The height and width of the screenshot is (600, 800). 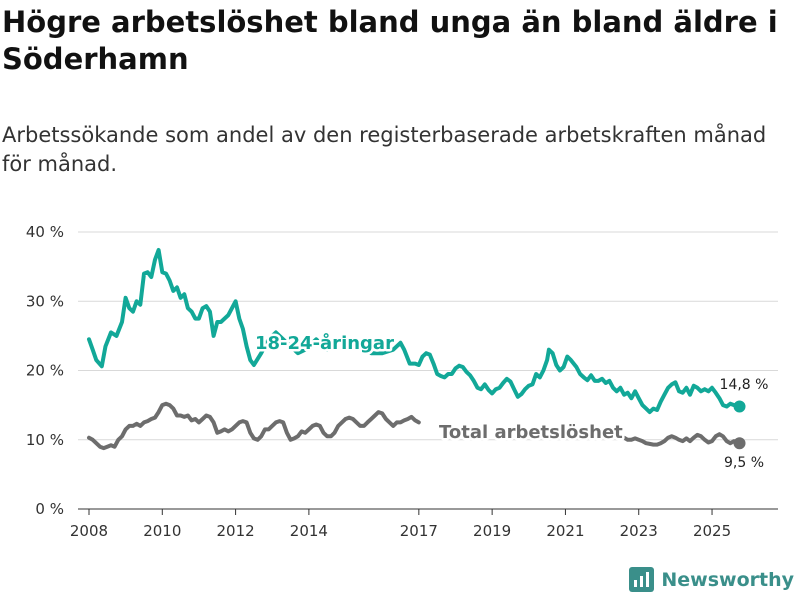 I want to click on x-tick-label: 2017, so click(x=419, y=531).